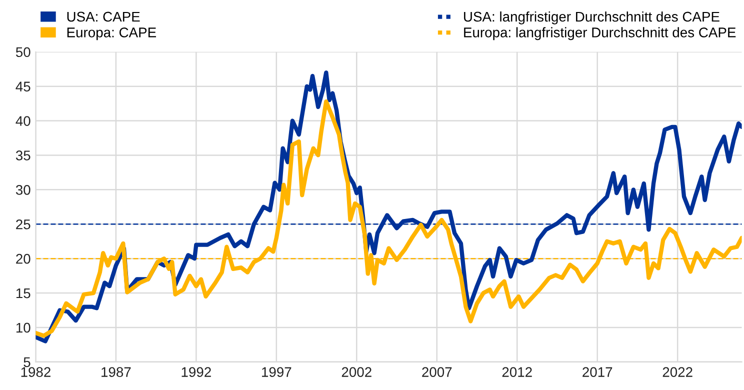  I want to click on y-tick-label: 10, so click(23, 327).